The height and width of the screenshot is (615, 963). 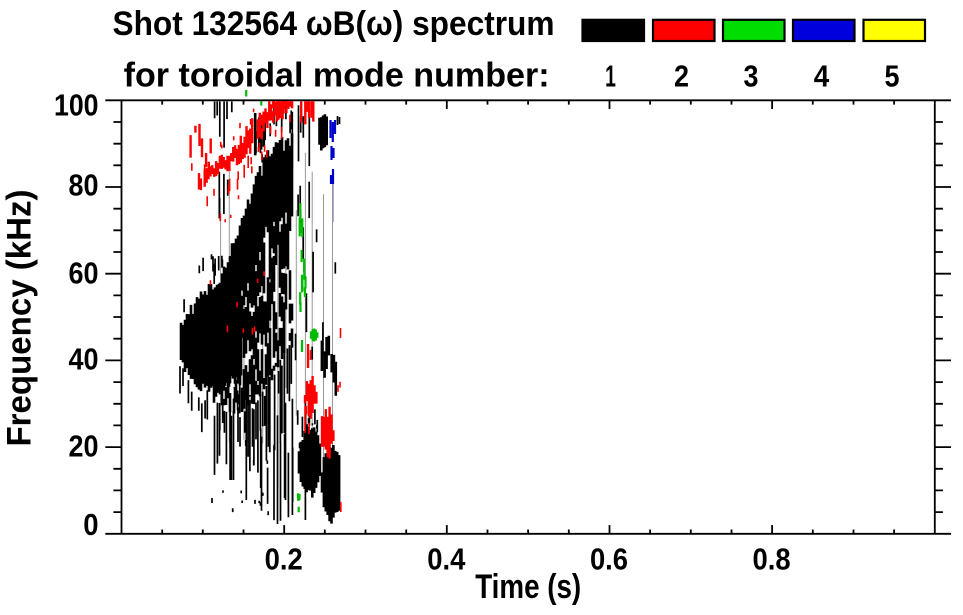 I want to click on svg-text: 4, so click(x=822, y=76).